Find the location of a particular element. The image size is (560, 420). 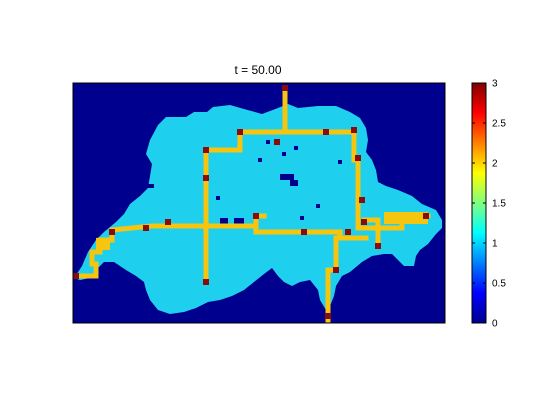

colorbar-tick-label: 1 is located at coordinates (495, 244).